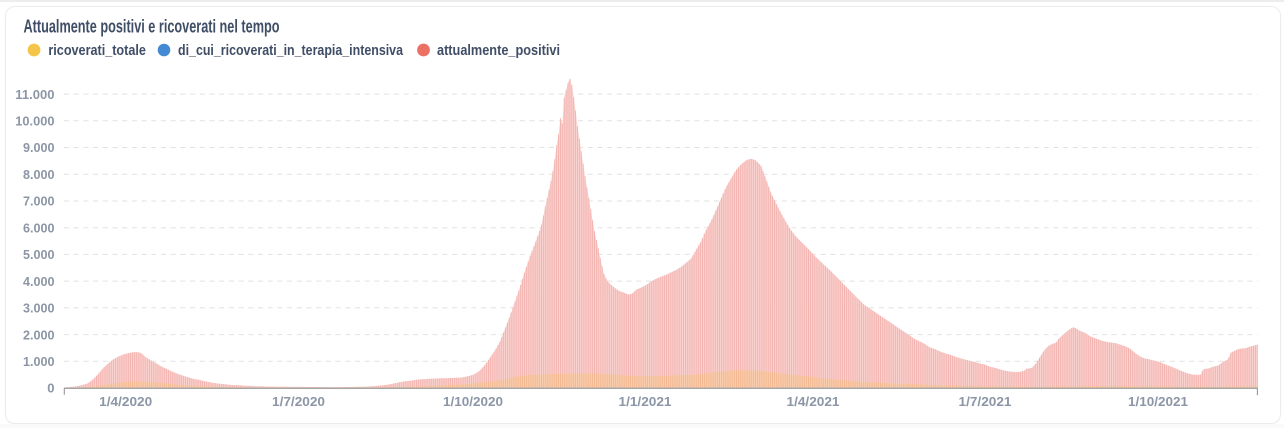 The width and height of the screenshot is (1284, 428). What do you see at coordinates (39, 254) in the screenshot?
I see `svg-text: 5.000` at bounding box center [39, 254].